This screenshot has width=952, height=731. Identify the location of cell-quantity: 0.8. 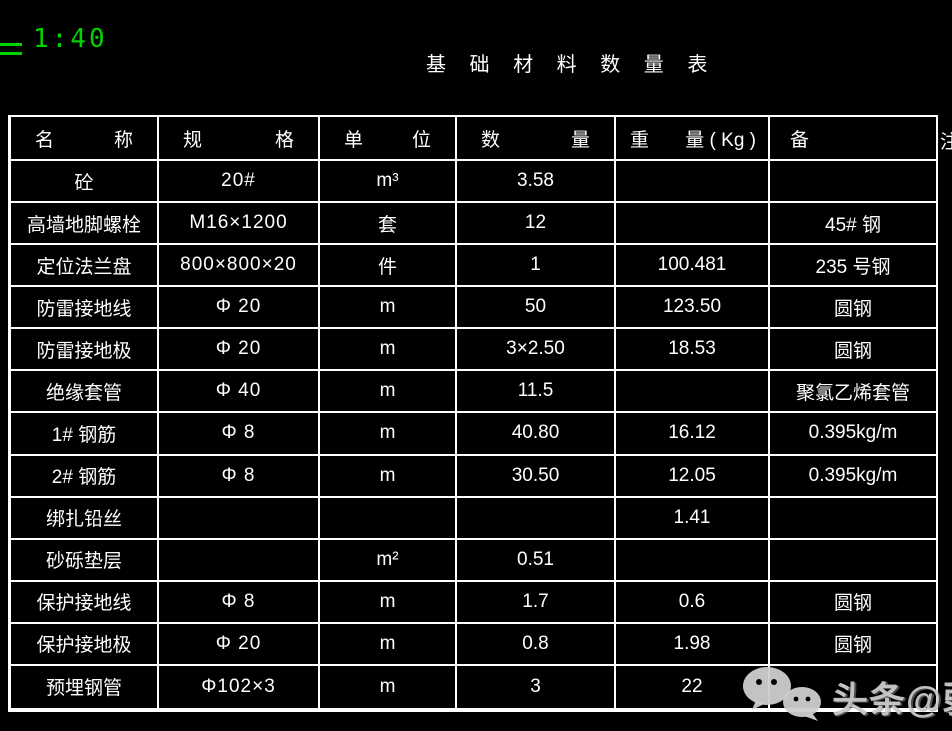
(536, 644).